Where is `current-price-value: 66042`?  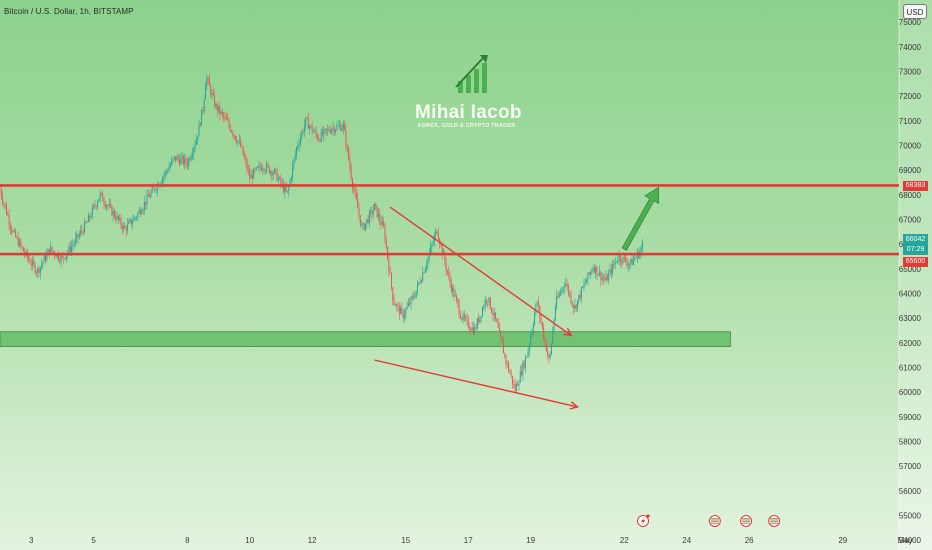 current-price-value: 66042 is located at coordinates (915, 239).